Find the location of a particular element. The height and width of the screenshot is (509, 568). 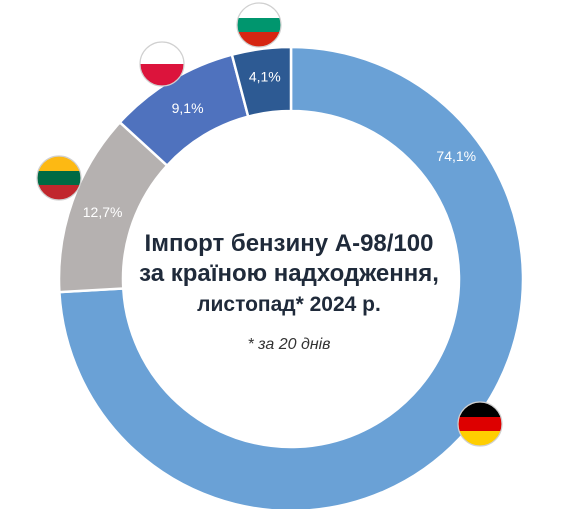

poland-flag-icon is located at coordinates (162, 64).